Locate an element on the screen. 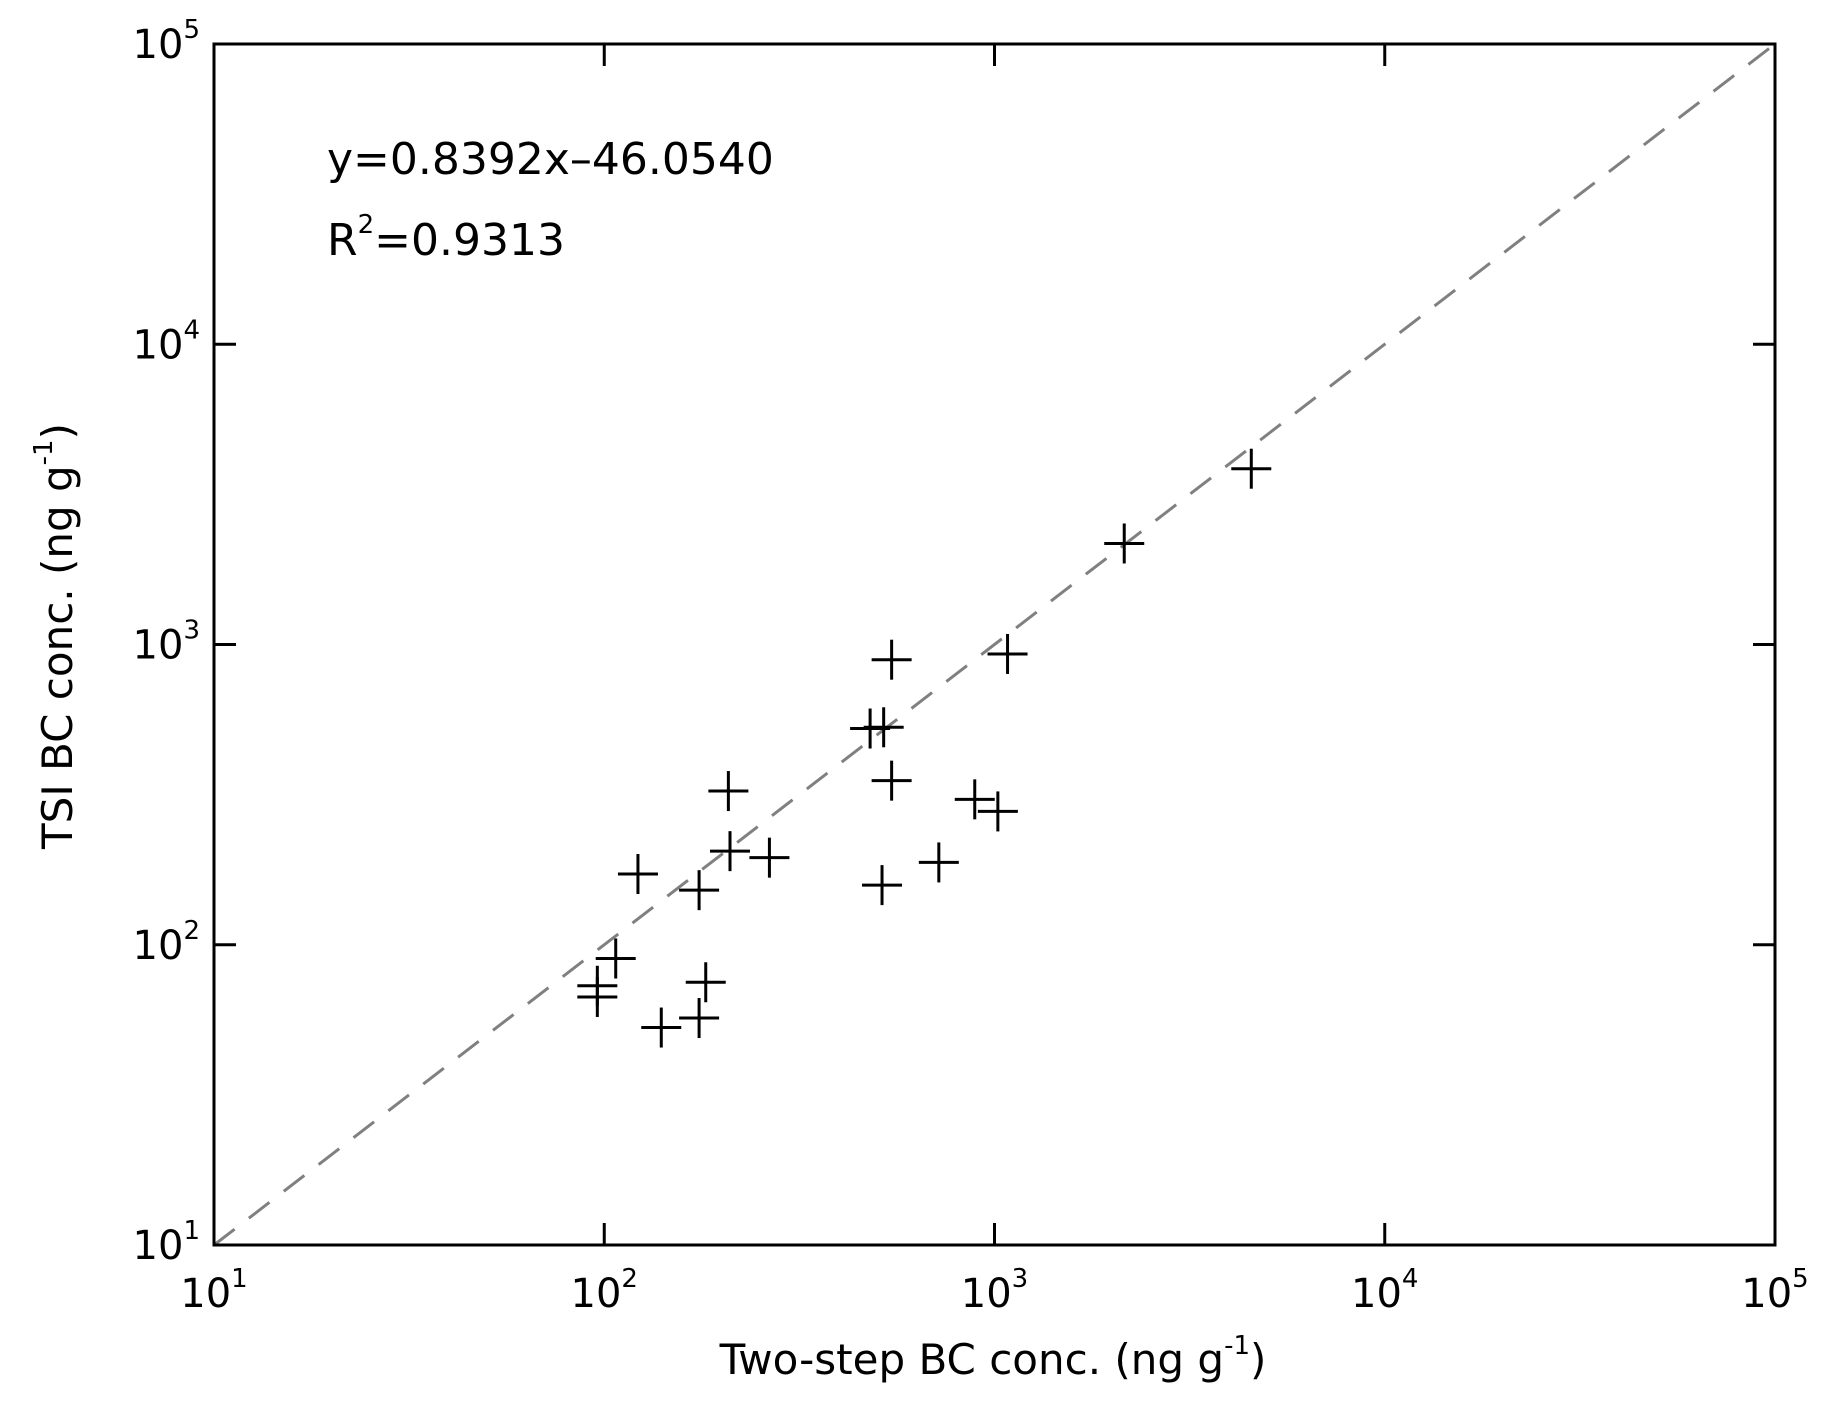 This screenshot has height=1407, width=1824. y-axis-label-text: TSI BC conc. (ng g is located at coordinates (57, 657).